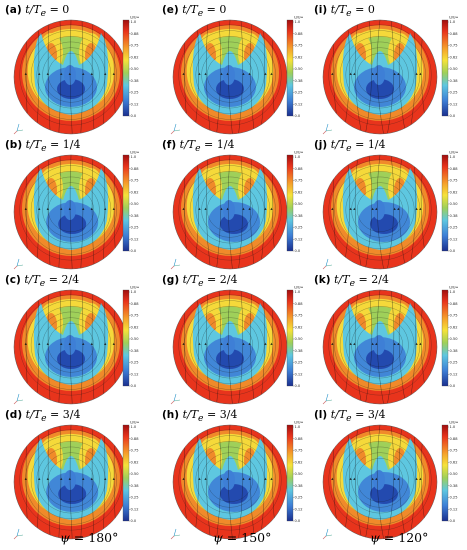  I want to click on panel-i: U/U∞1.0 0.88 0.75 0.62 0.50 0.38 0.25 0.12 0.0, so click(390, 75).